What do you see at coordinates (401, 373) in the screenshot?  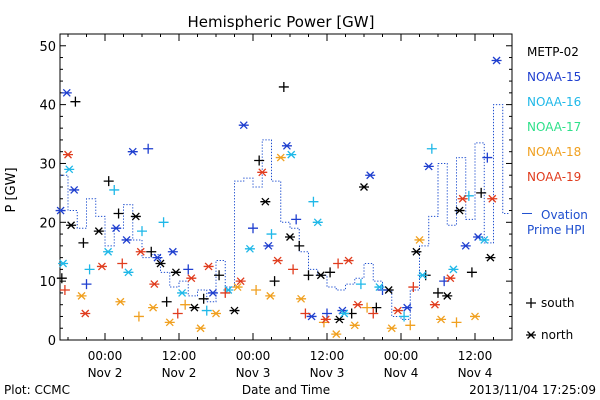 I see `x-tick-date-label: Nov 4` at bounding box center [401, 373].